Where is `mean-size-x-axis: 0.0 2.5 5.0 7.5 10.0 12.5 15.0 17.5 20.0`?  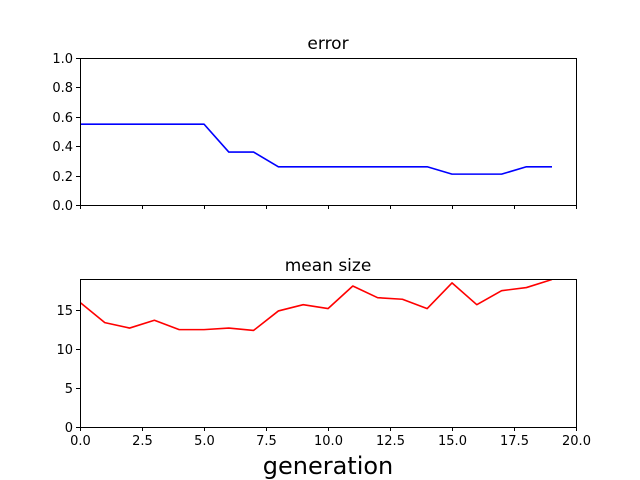
mean-size-x-axis: 0.0 2.5 5.0 7.5 10.0 12.5 15.0 17.5 20.0 is located at coordinates (330, 438).